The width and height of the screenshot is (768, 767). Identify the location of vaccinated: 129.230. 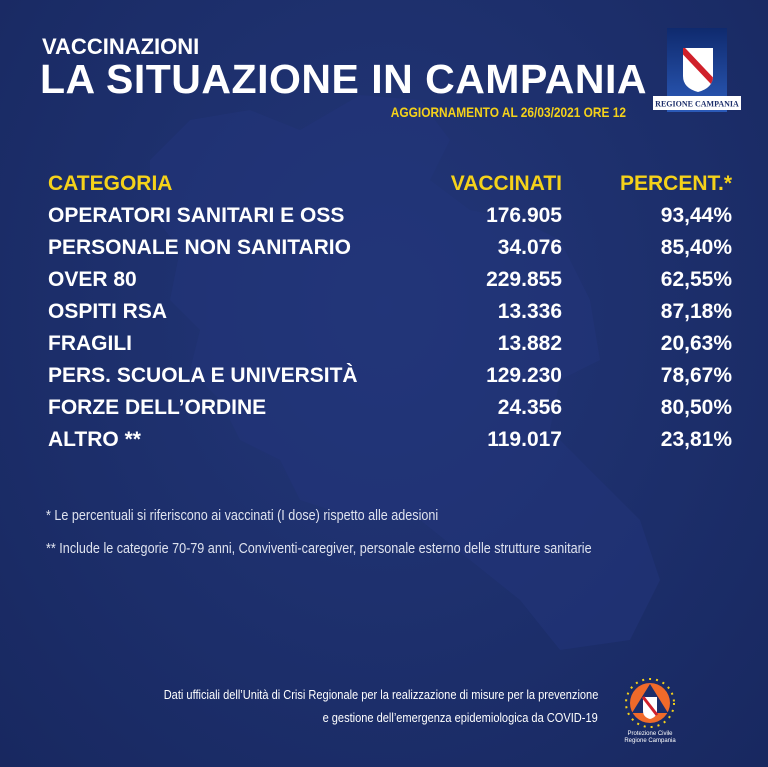
(524, 375).